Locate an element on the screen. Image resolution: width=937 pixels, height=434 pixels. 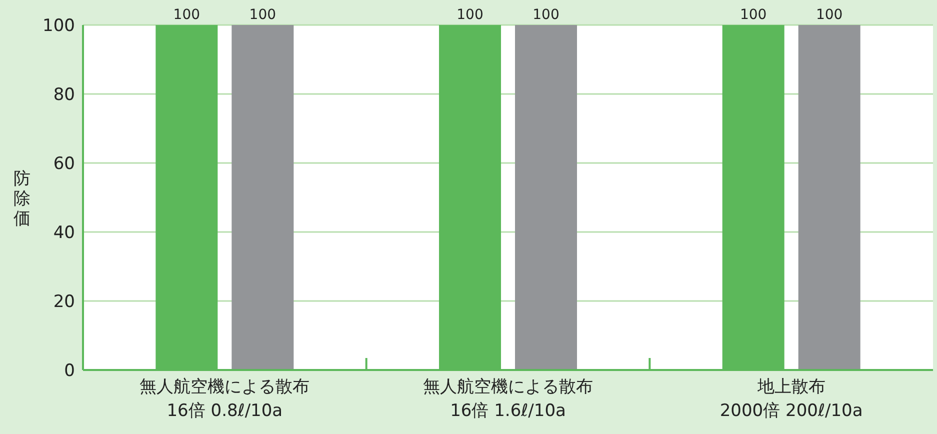
y-tick-label: 20 is located at coordinates (64, 302).